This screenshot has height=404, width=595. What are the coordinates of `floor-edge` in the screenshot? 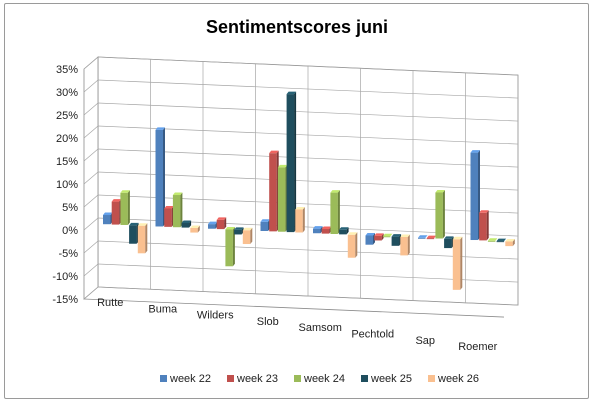 It's located at (294, 308).